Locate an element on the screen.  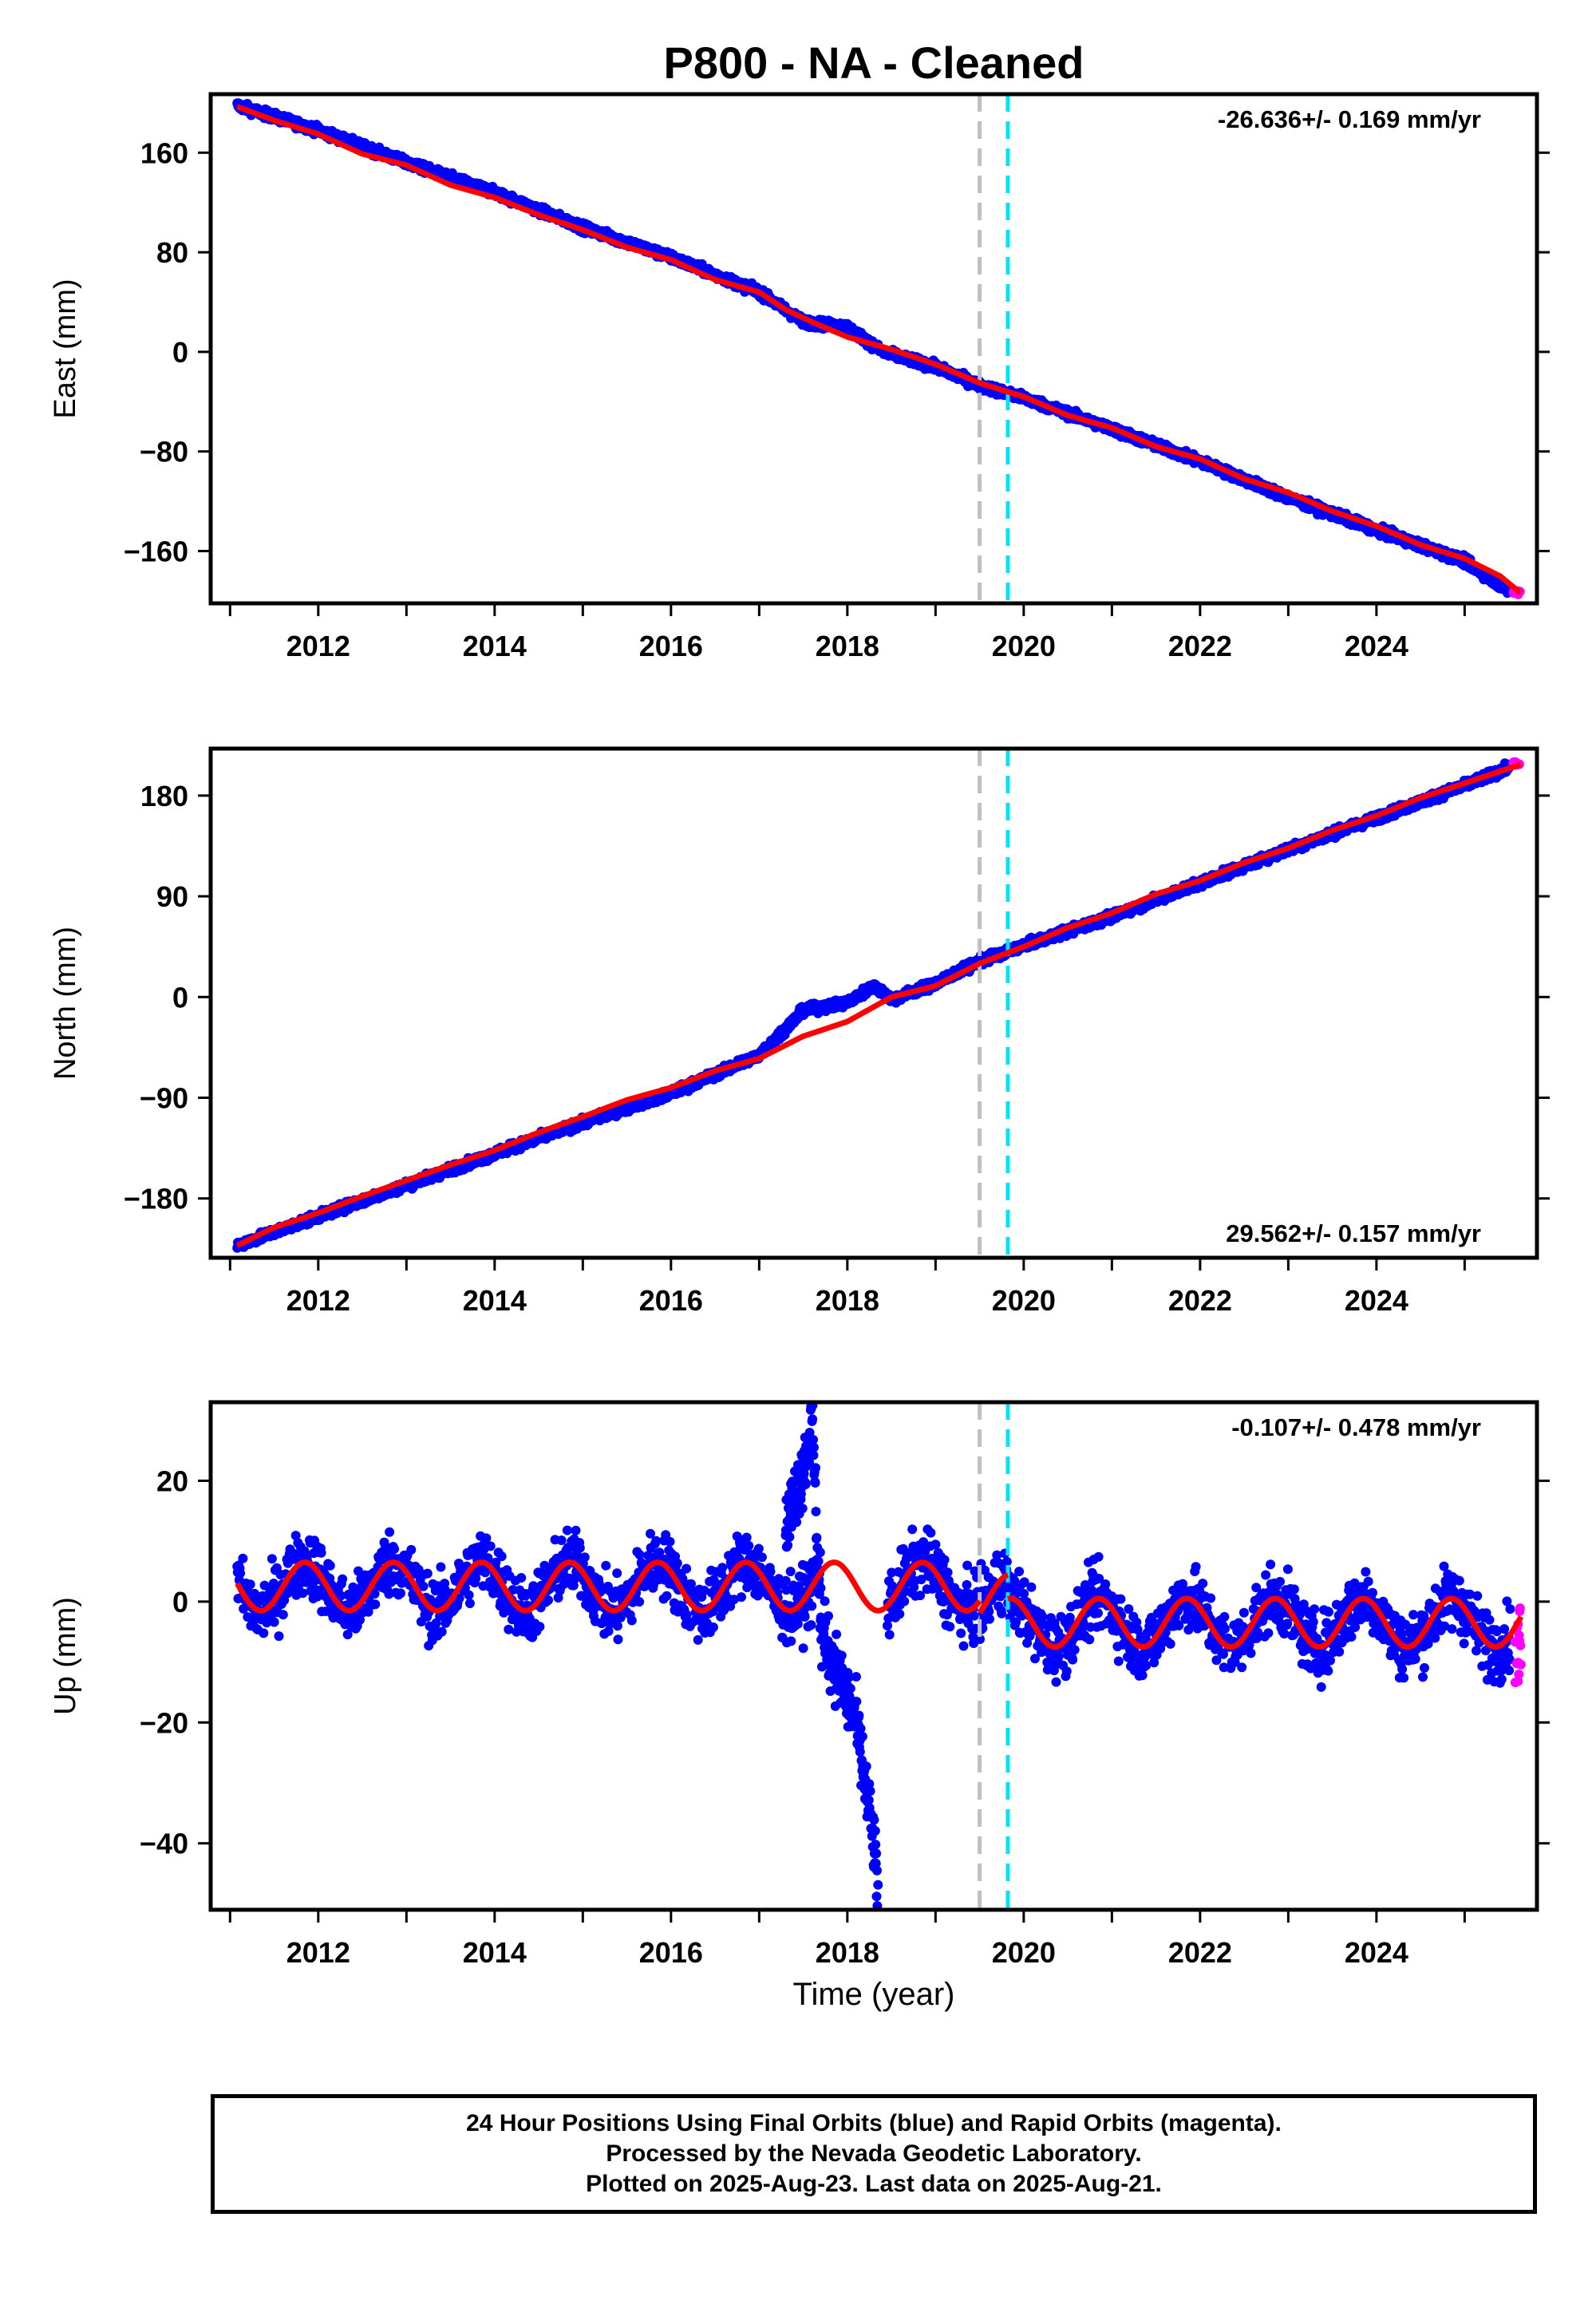
y-tick-label: 0 is located at coordinates (180, 352).